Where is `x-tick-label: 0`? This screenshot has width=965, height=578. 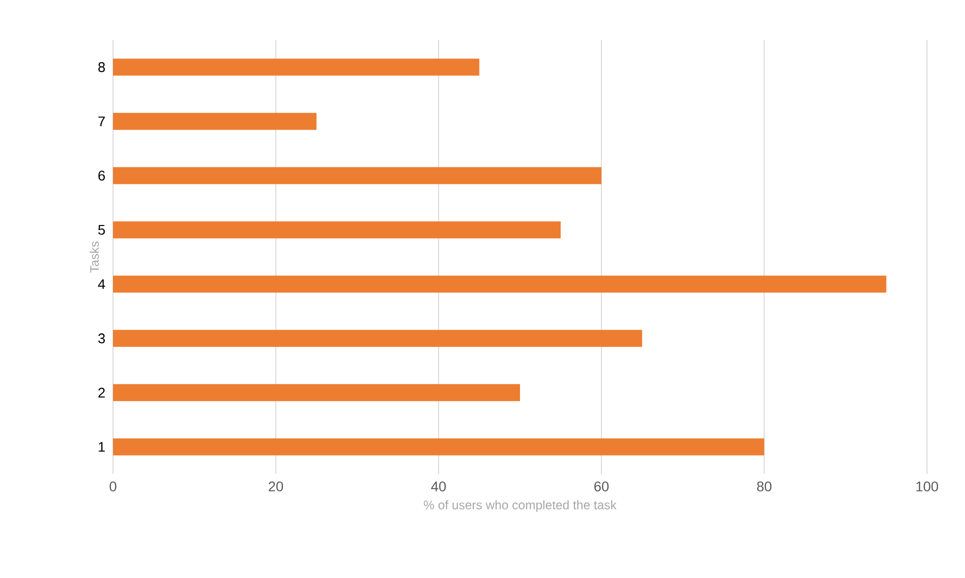
x-tick-label: 0 is located at coordinates (113, 487).